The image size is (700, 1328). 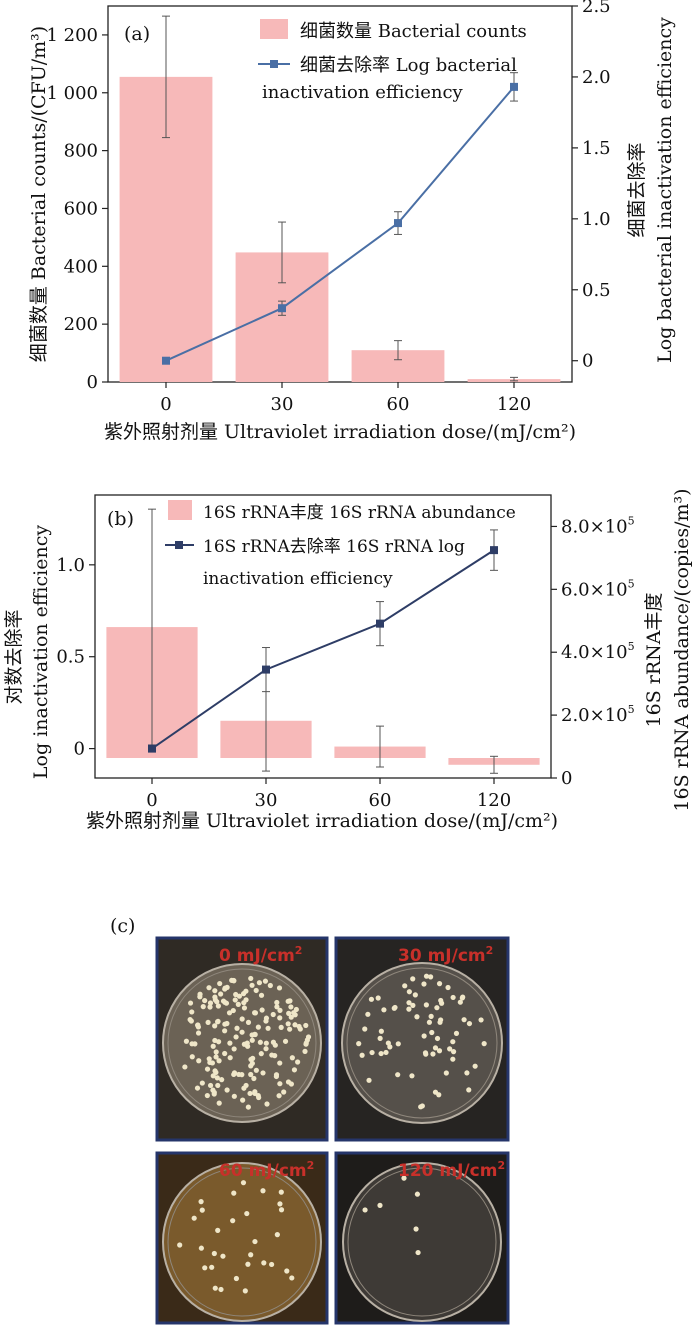 I want to click on ytick-label: 1 000, so click(x=72, y=93).